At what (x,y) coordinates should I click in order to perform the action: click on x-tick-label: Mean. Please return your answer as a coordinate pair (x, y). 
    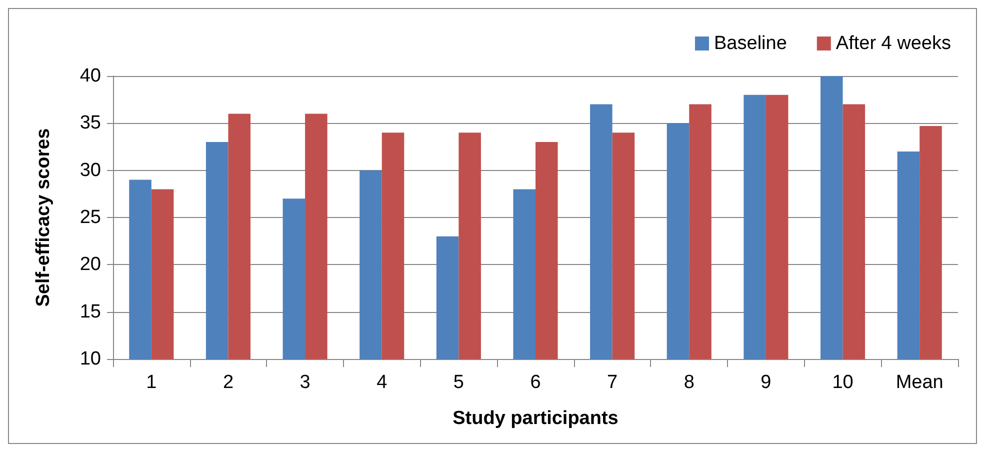
    Looking at the image, I should click on (920, 382).